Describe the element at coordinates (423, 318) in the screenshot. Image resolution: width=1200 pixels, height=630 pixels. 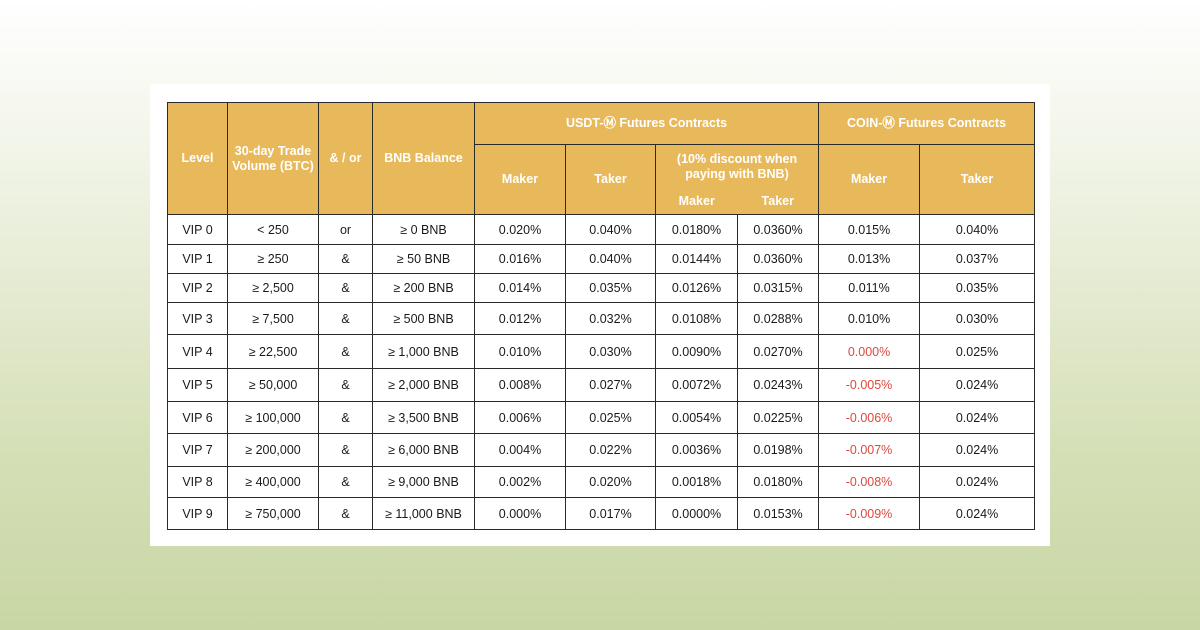
I see `cell-bnb-balance: ≥ 500 BNB` at that location.